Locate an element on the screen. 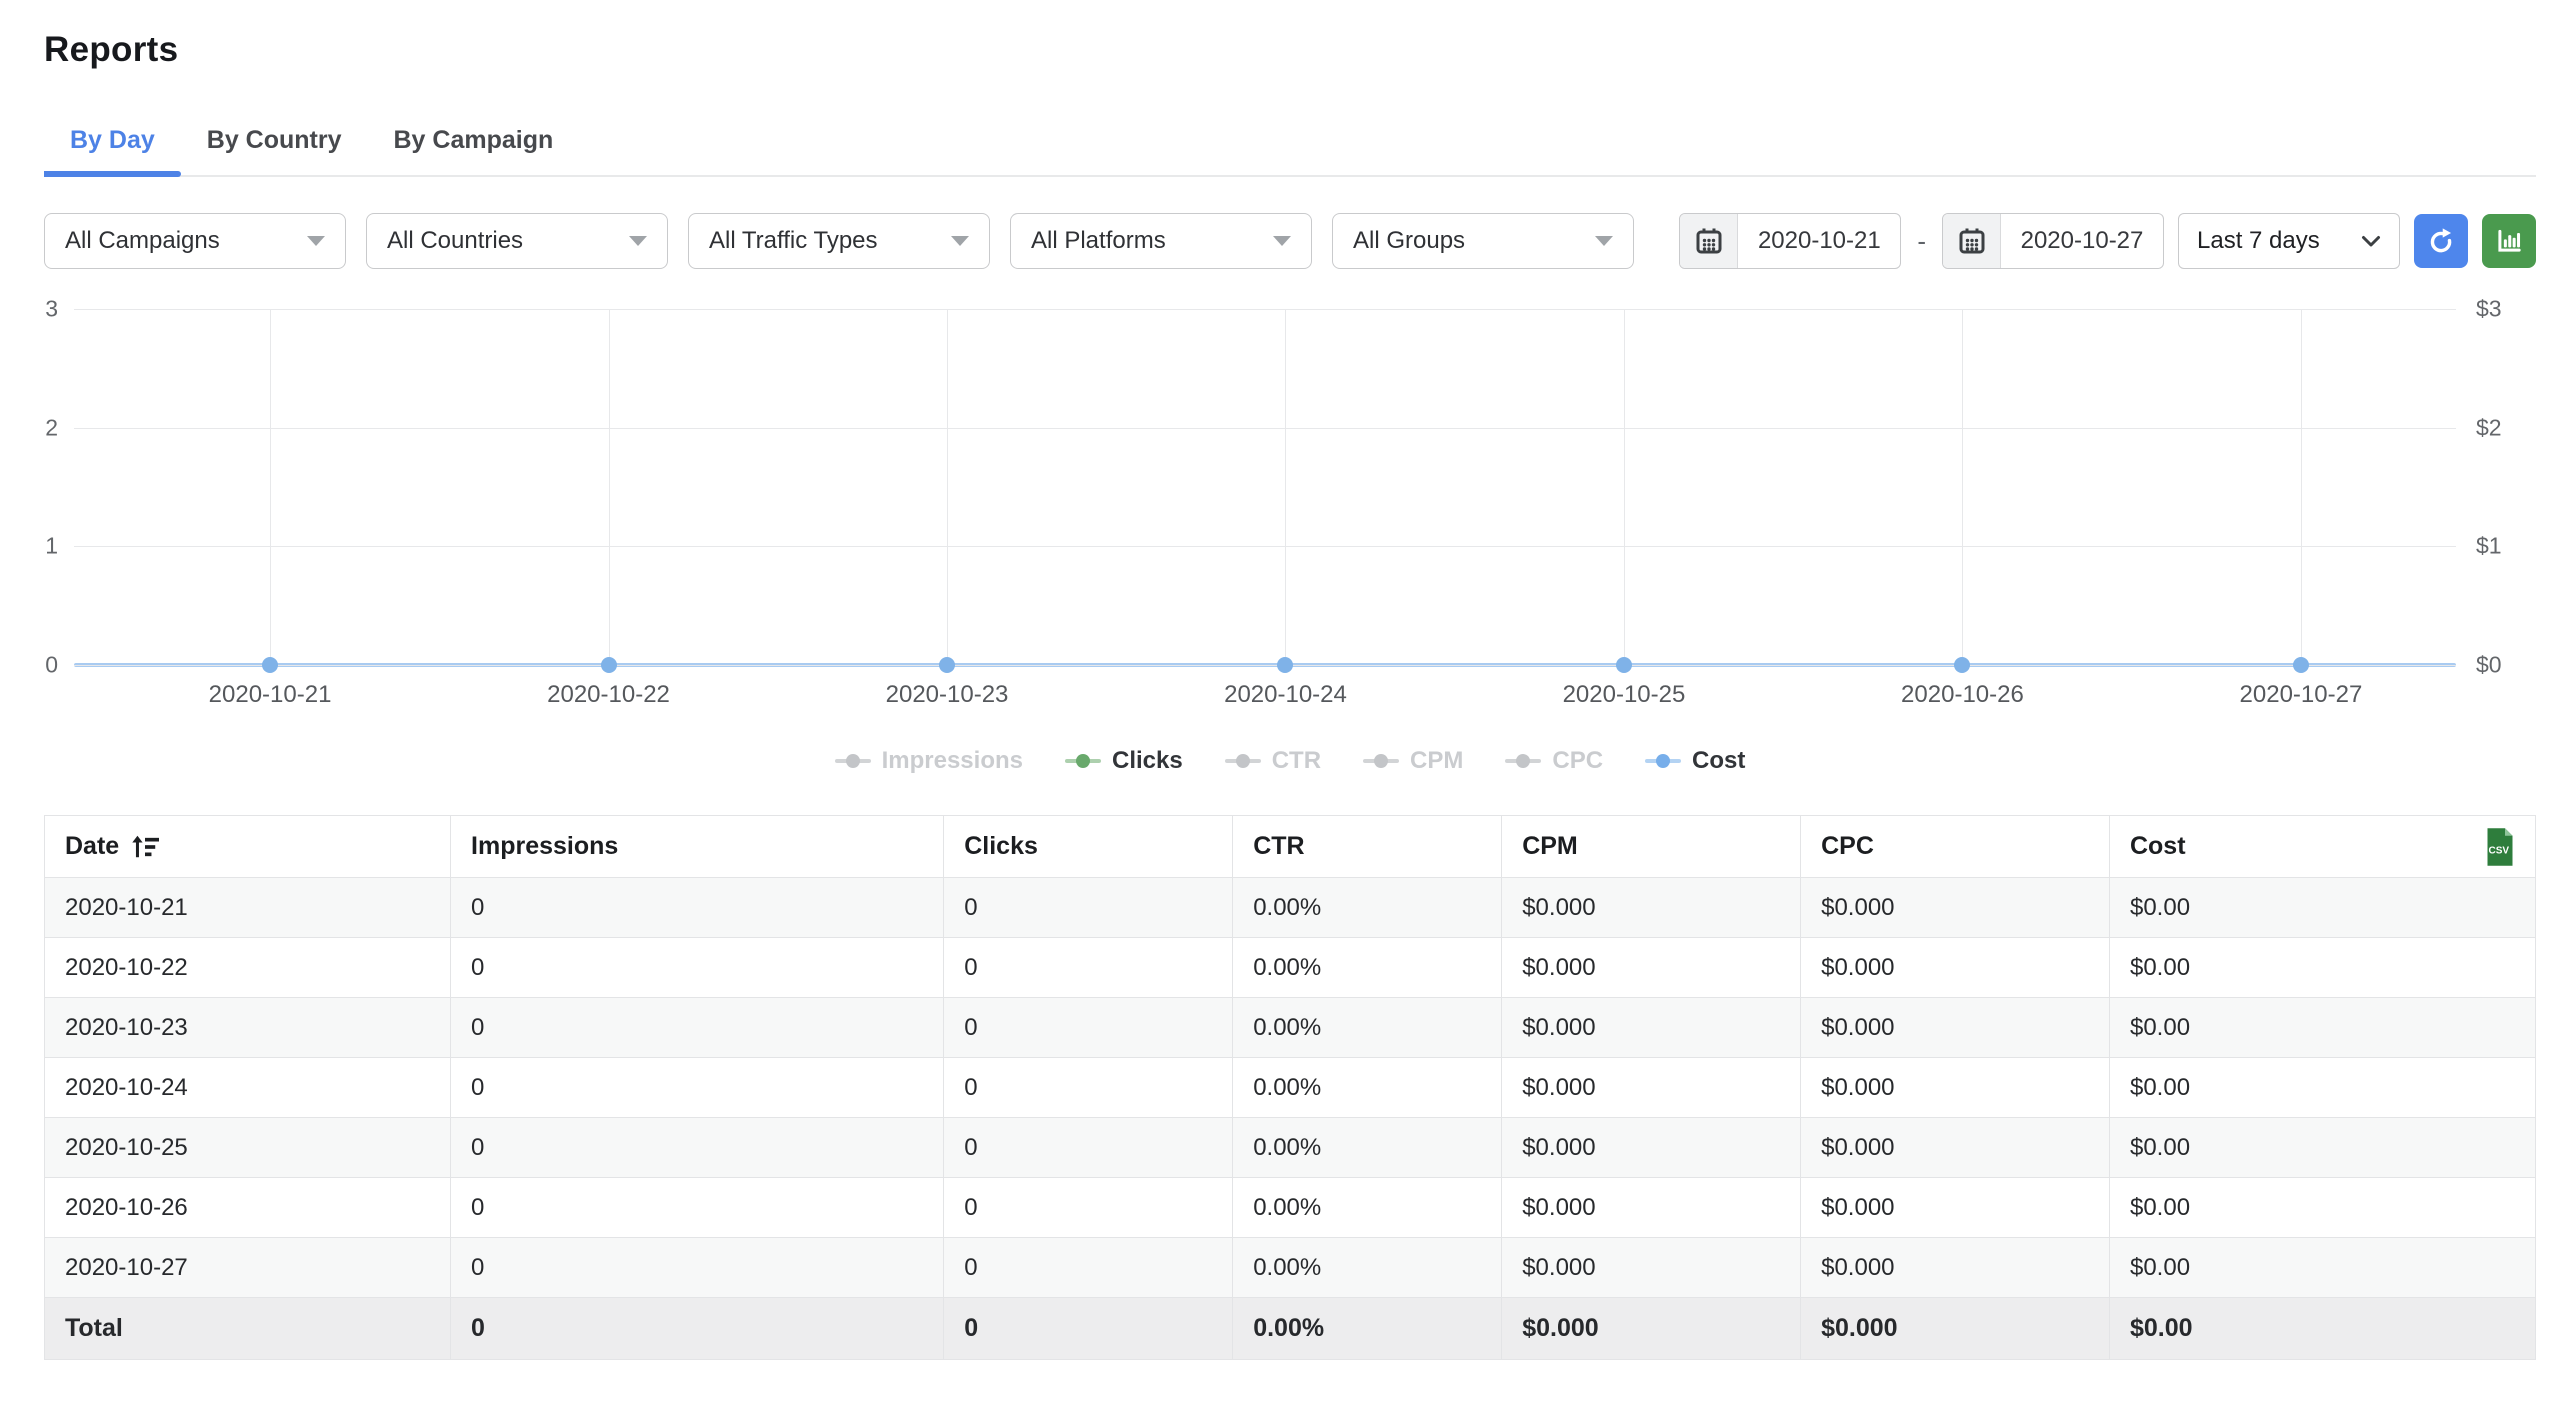  tab-by-campaign: By Campaign is located at coordinates (474, 141).